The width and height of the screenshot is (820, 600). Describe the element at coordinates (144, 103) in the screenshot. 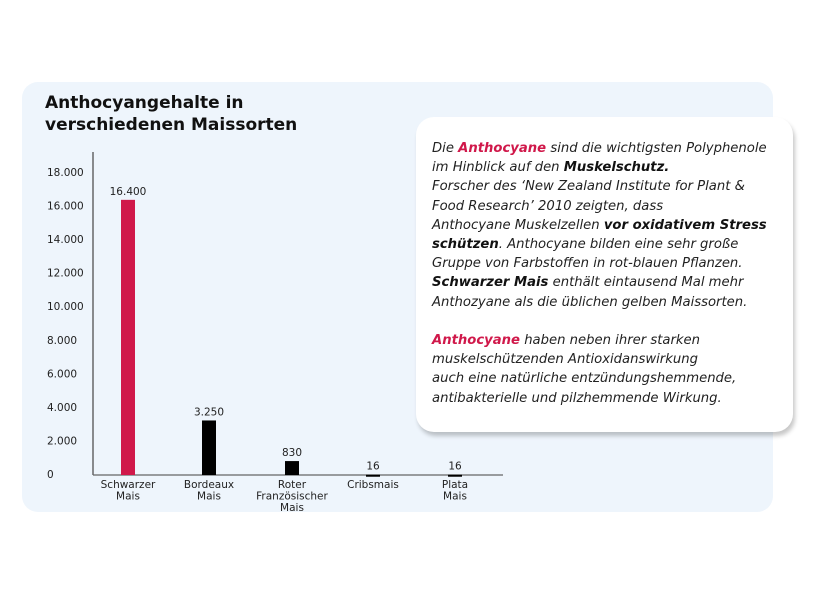

I see `chart-title-line: Anthocyangehalte in` at that location.